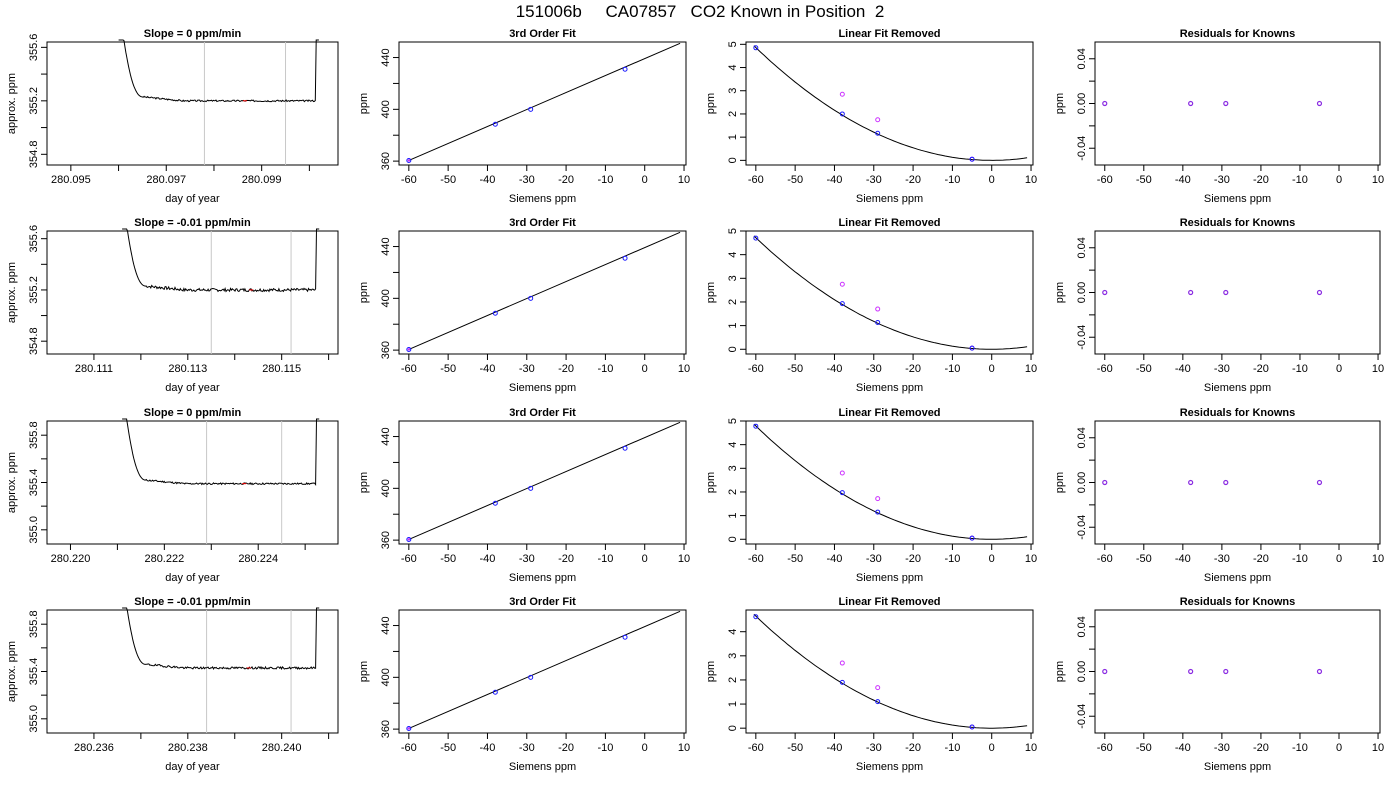 The height and width of the screenshot is (800, 1400). What do you see at coordinates (733, 492) in the screenshot?
I see `y-tick-label: 2` at bounding box center [733, 492].